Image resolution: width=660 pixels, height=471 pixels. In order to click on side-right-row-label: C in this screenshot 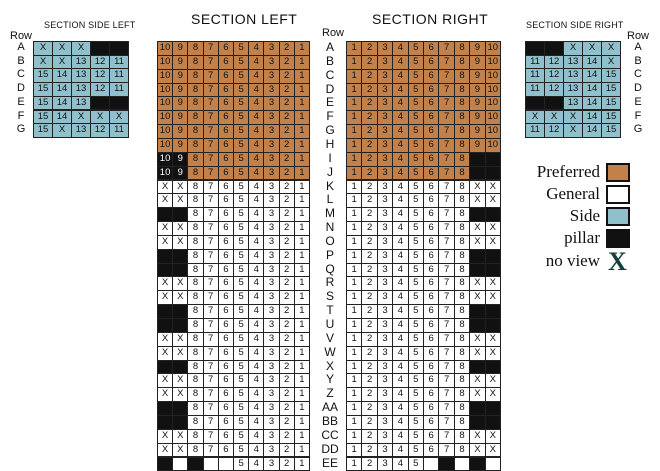, I will do `click(638, 75)`.